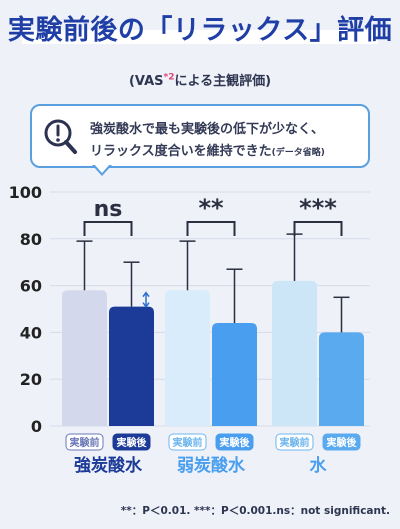 The image size is (400, 529). What do you see at coordinates (108, 465) in the screenshot?
I see `category-label: 強炭酸水` at bounding box center [108, 465].